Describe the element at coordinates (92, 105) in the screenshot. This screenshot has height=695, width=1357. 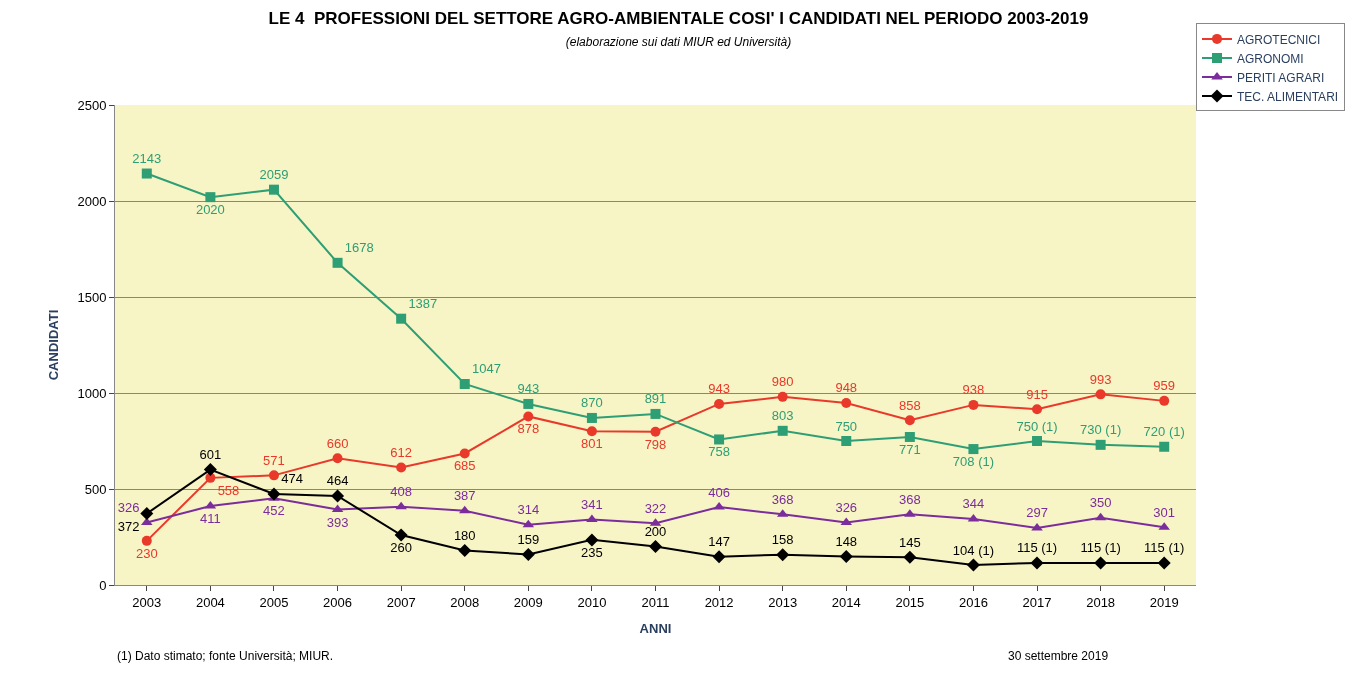
I see `y-tick-label: 2500` at that location.